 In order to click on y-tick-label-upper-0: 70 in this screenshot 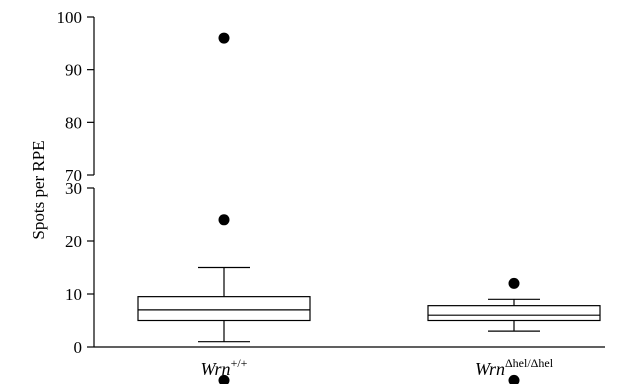, I will do `click(73, 175)`.